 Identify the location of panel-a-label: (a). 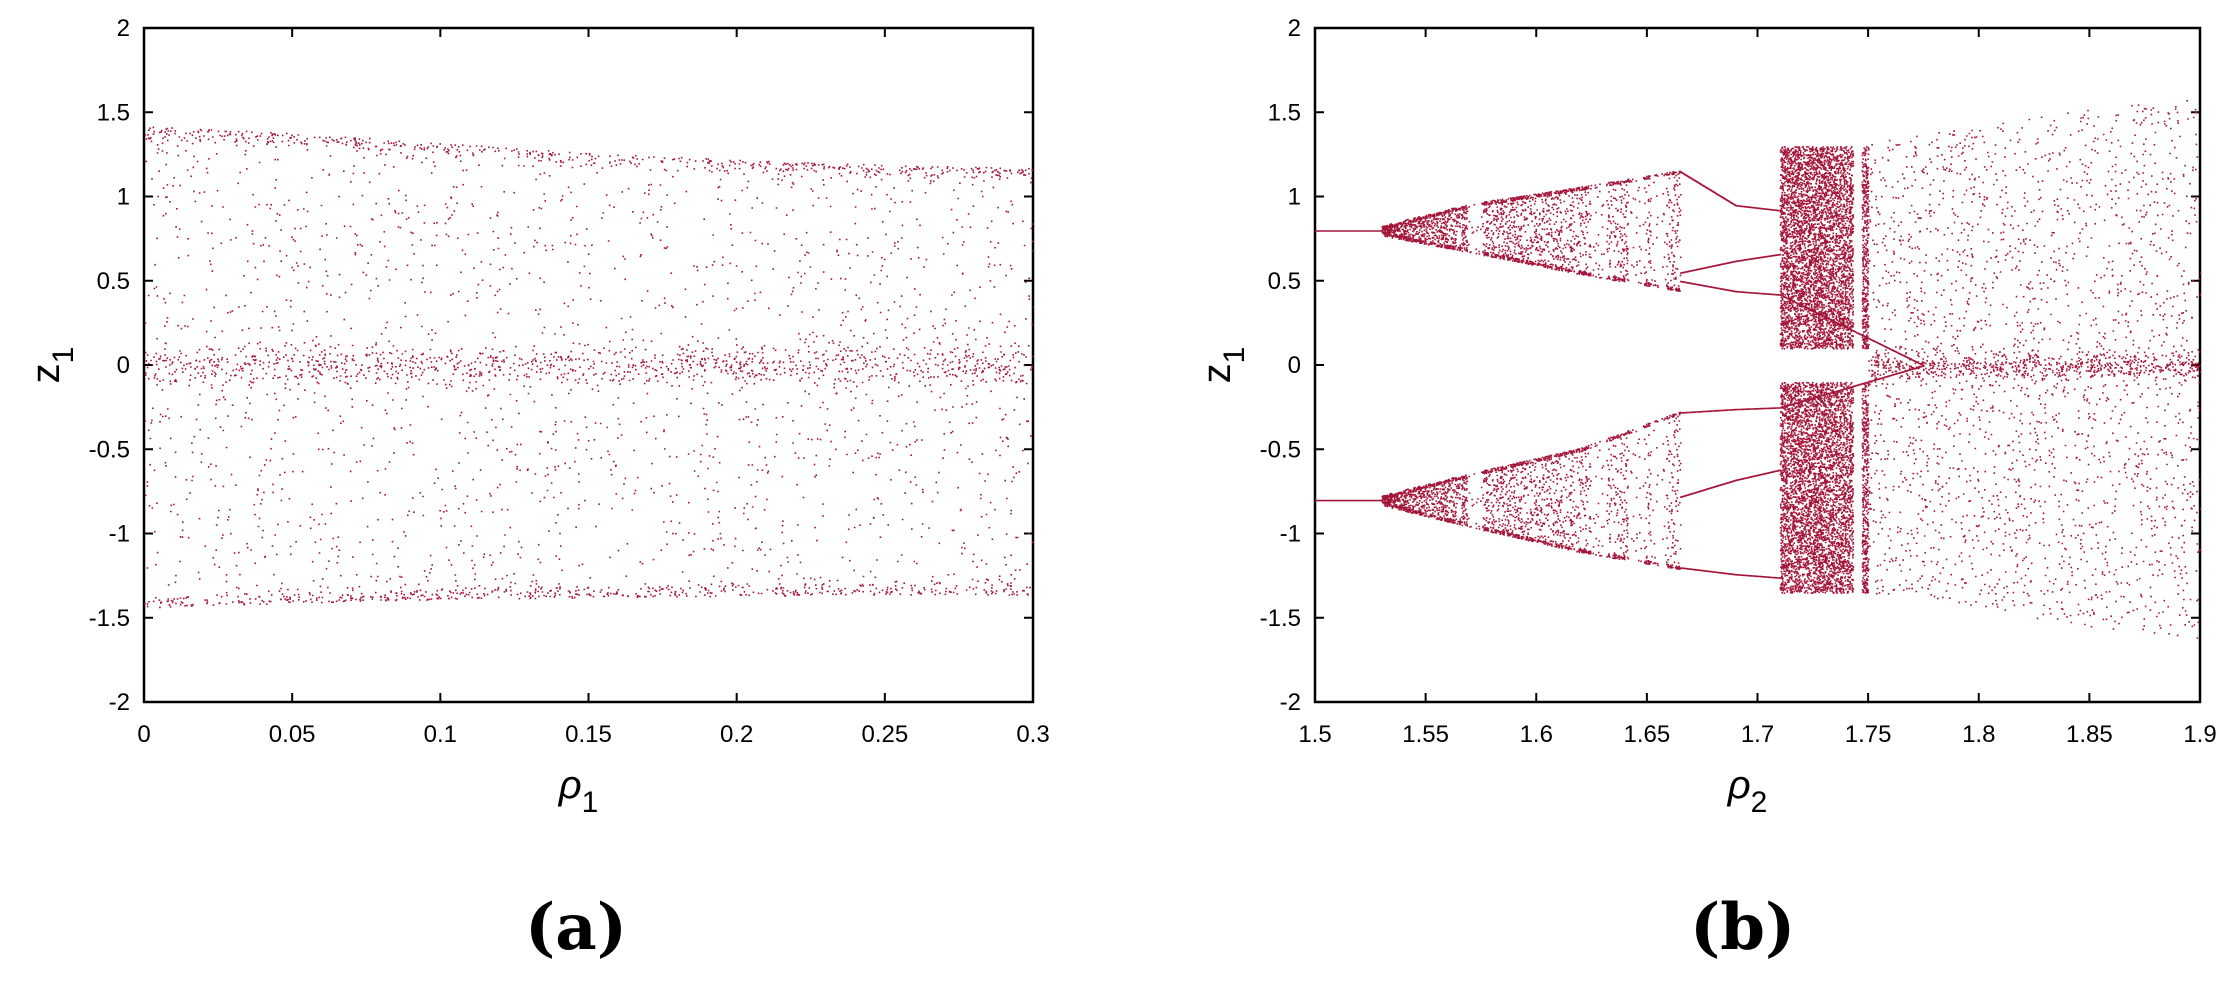
(576, 927).